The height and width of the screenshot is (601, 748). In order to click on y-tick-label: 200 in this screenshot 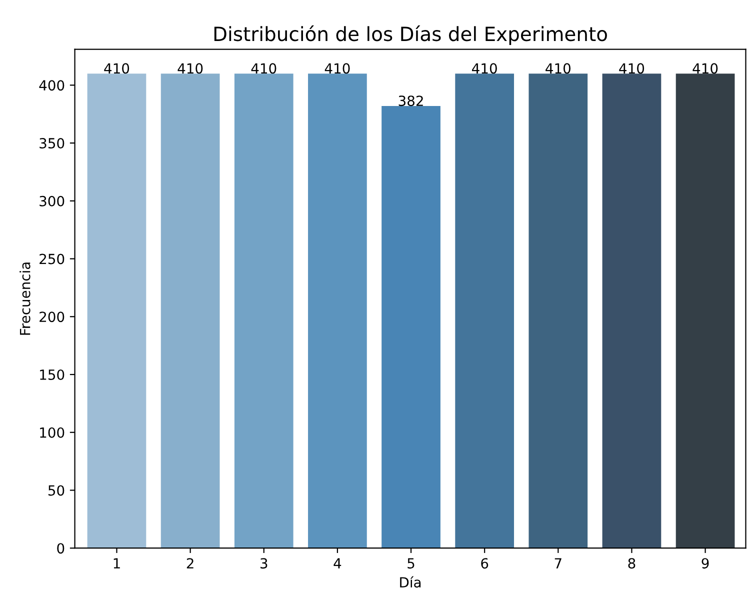, I will do `click(52, 317)`.